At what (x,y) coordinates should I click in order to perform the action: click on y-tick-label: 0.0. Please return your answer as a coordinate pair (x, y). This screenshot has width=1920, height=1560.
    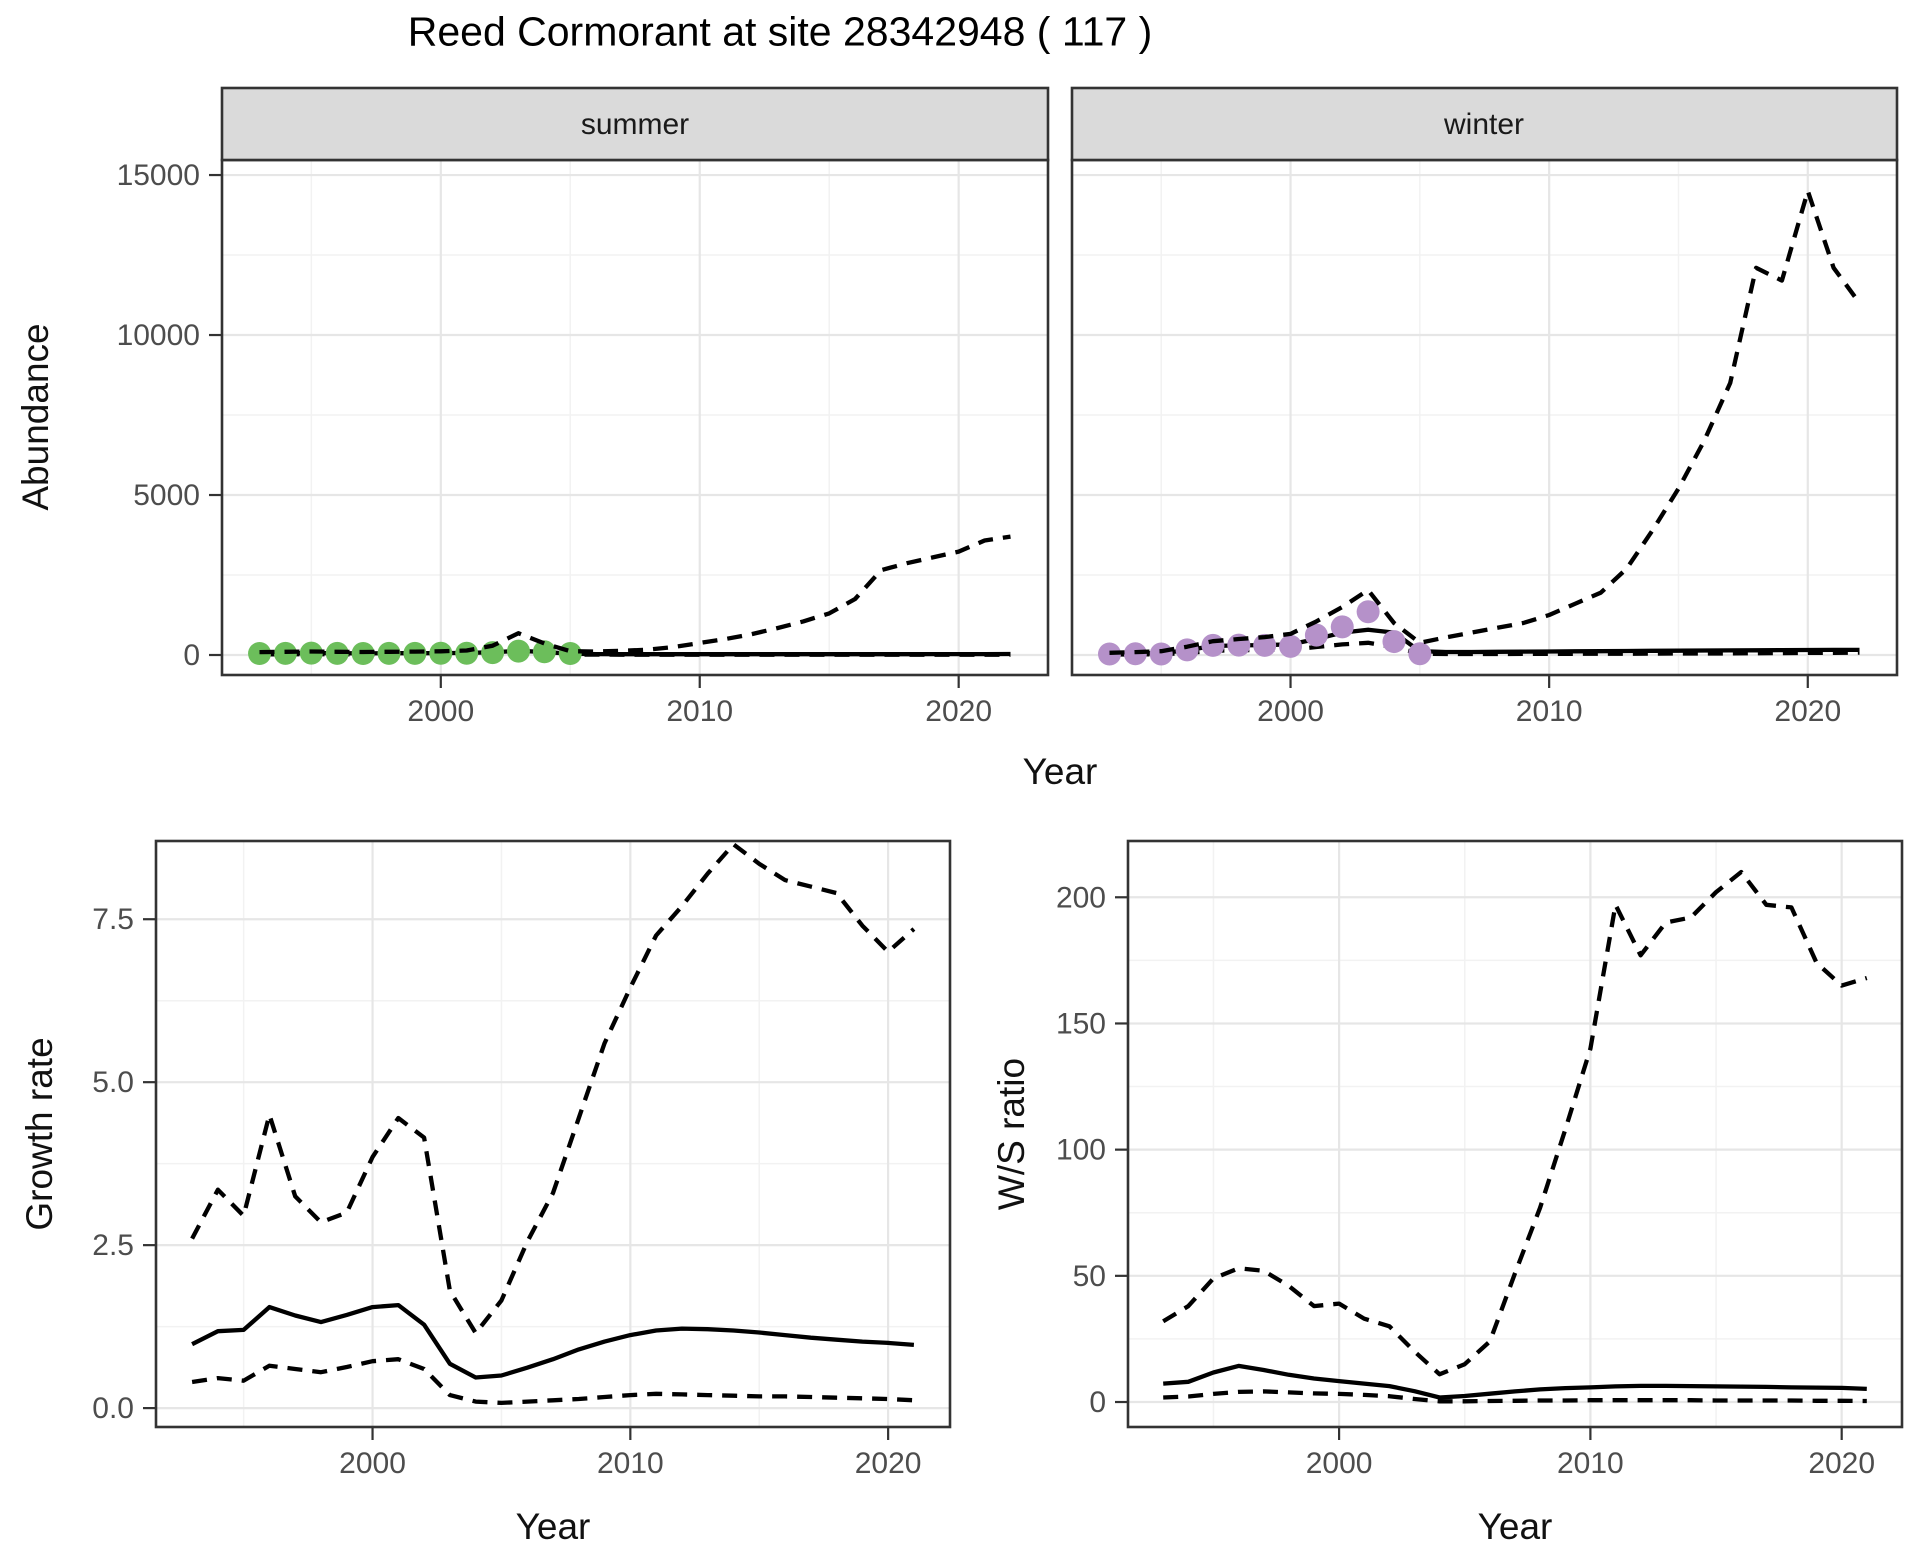
    Looking at the image, I should click on (113, 1408).